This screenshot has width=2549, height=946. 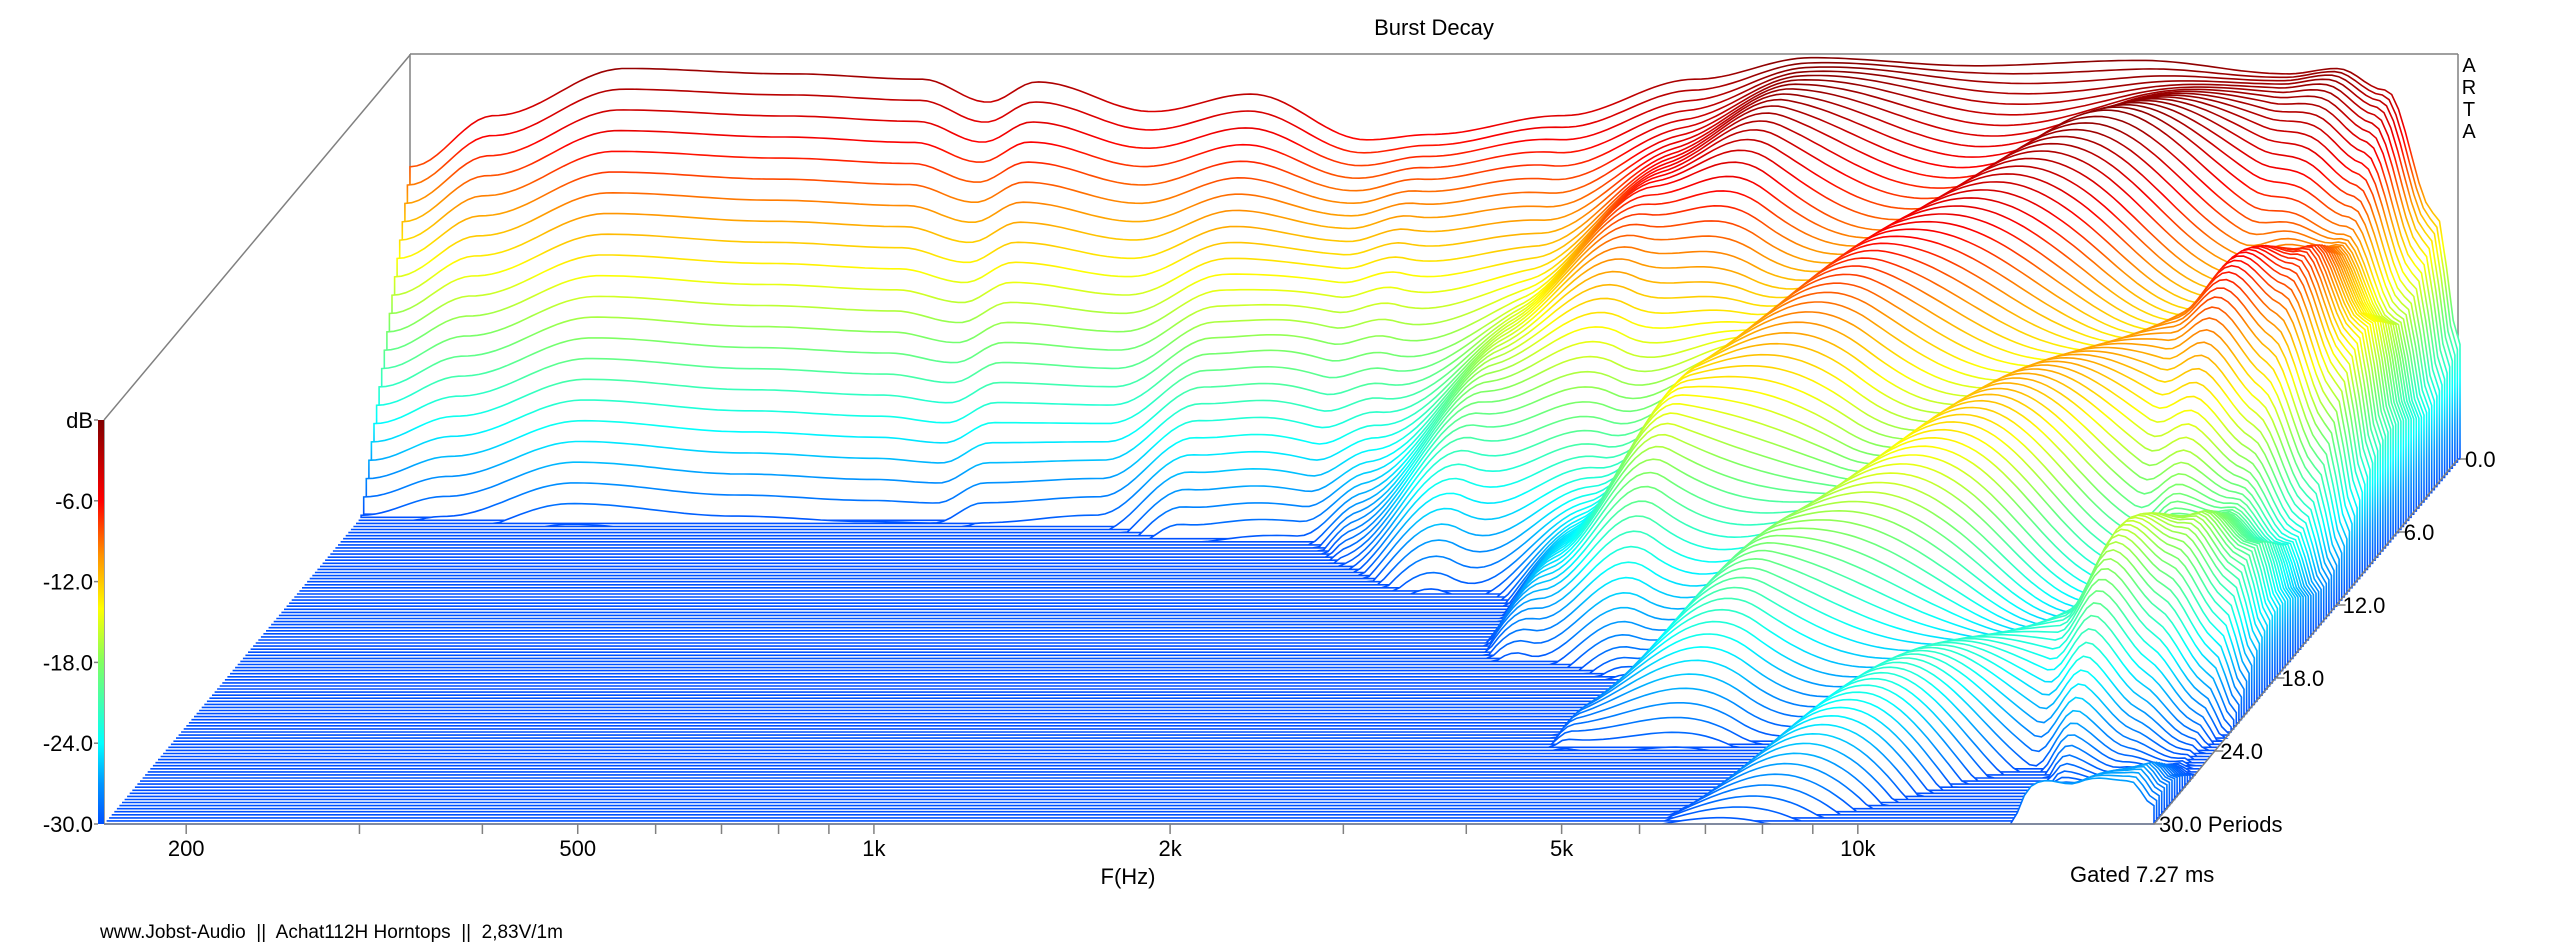 I want to click on x-axis-label: F(Hz), so click(x=1128, y=876).